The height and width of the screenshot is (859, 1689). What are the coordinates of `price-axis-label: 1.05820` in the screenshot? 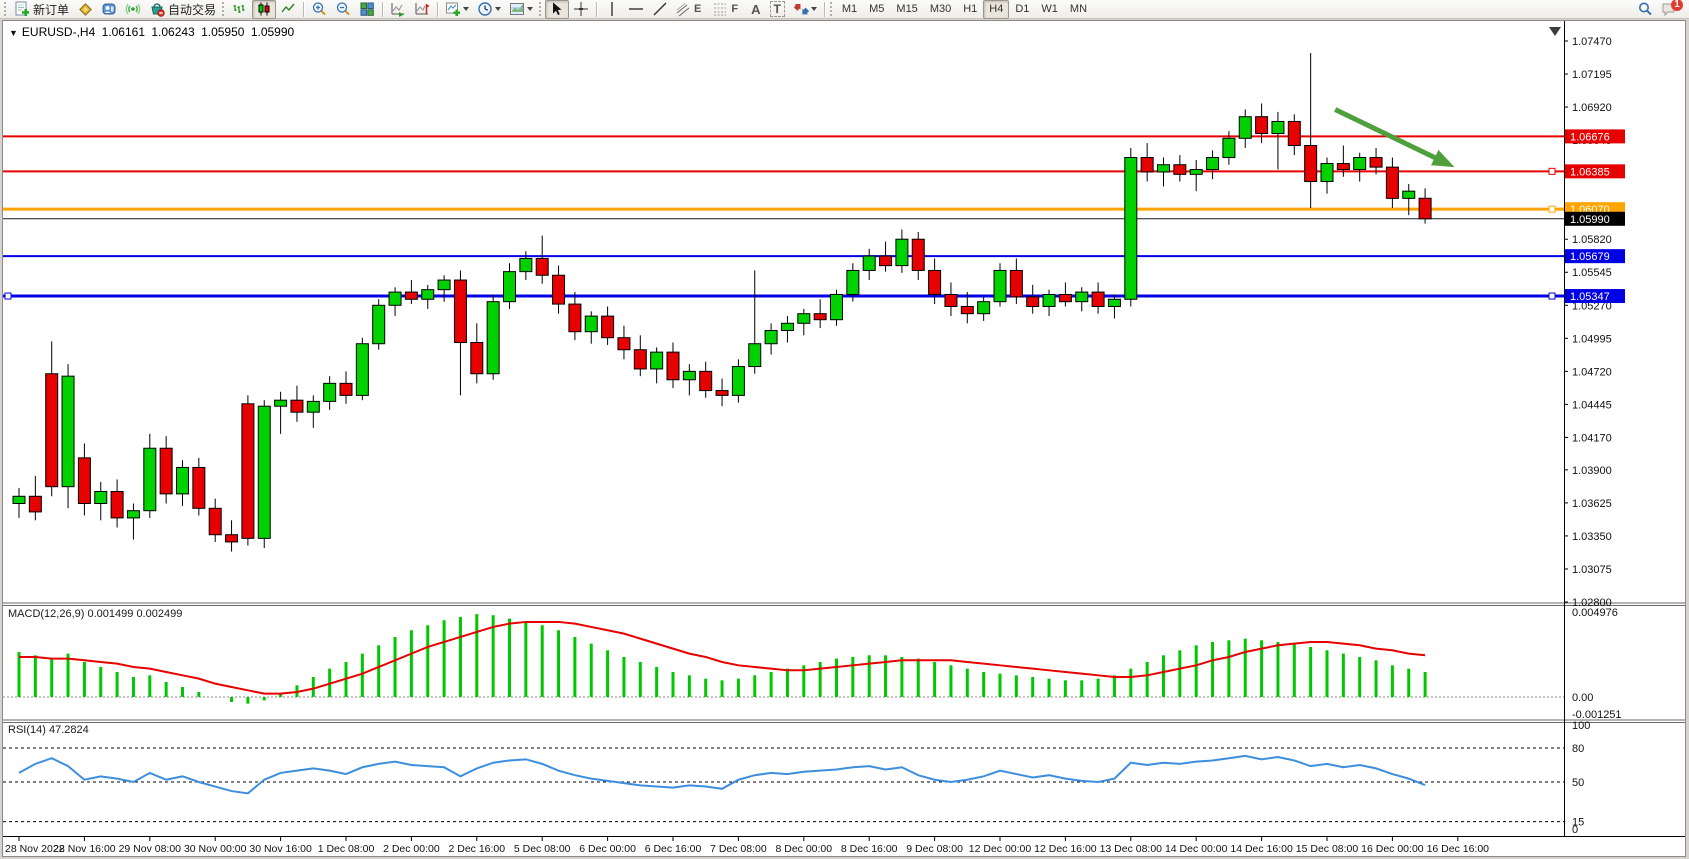 It's located at (1592, 240).